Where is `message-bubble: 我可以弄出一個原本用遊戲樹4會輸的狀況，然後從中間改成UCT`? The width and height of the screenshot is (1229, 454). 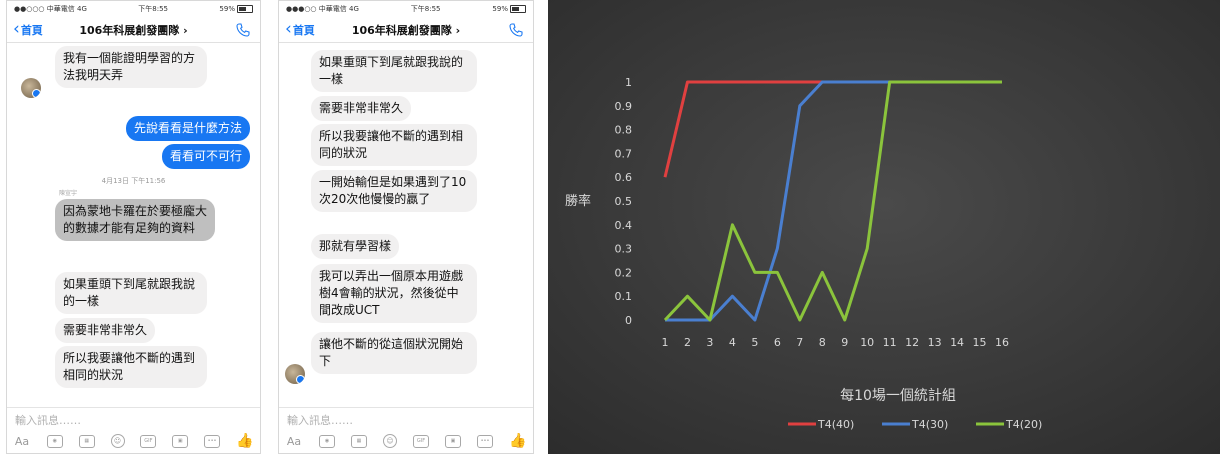
message-bubble: 我可以弄出一個原本用遊戲樹4會輸的狀況，然後從中間改成UCT is located at coordinates (394, 293).